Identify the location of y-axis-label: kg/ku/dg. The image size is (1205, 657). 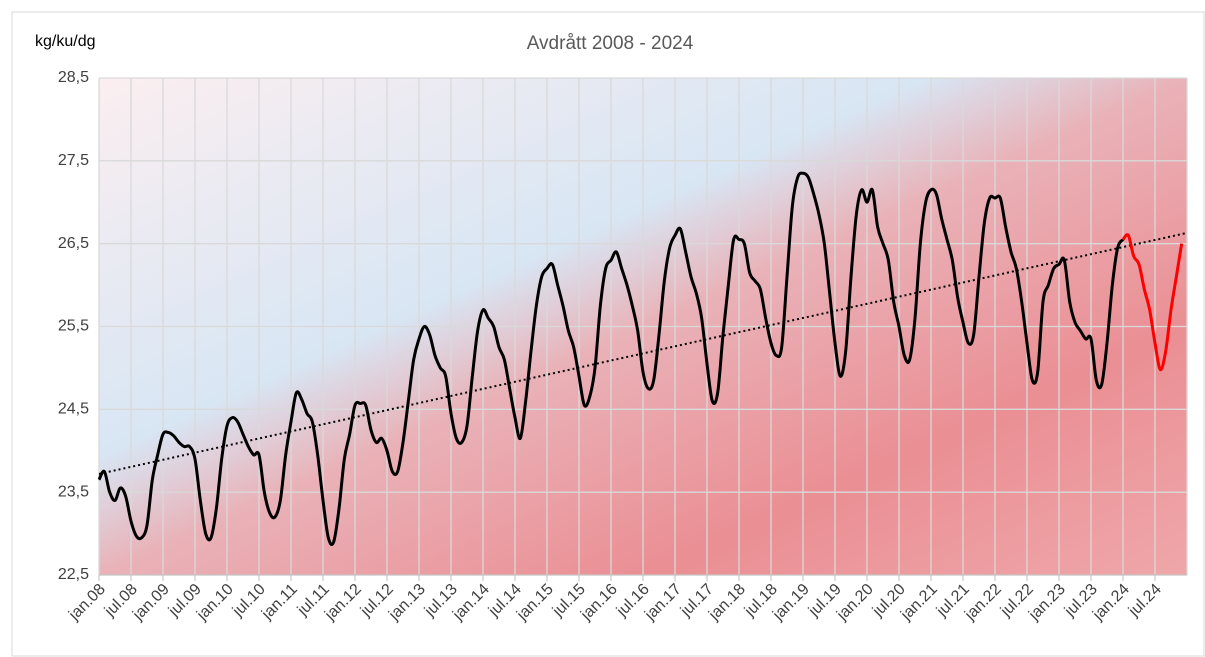
(65, 41).